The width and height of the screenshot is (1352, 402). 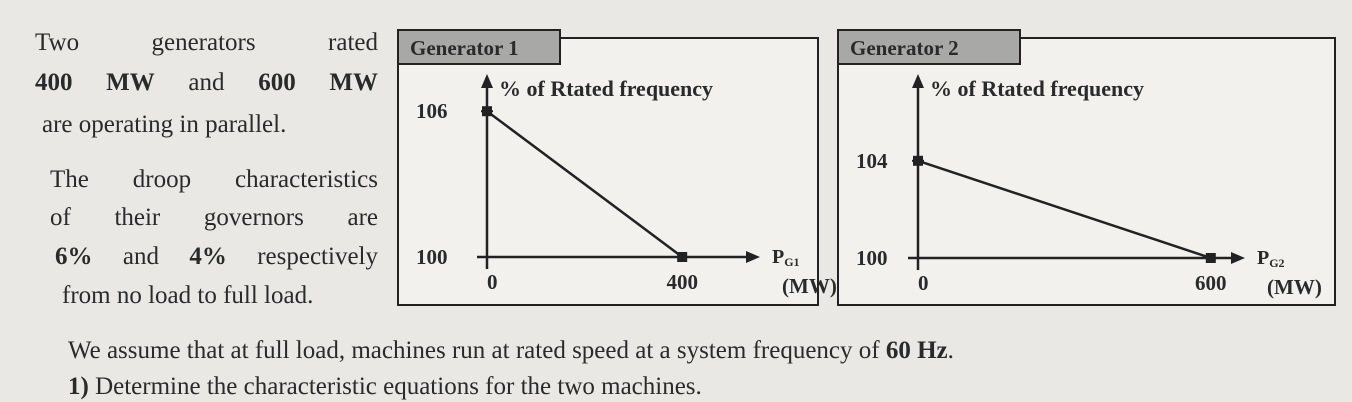 I want to click on bold-text: 6%, so click(x=74, y=256).